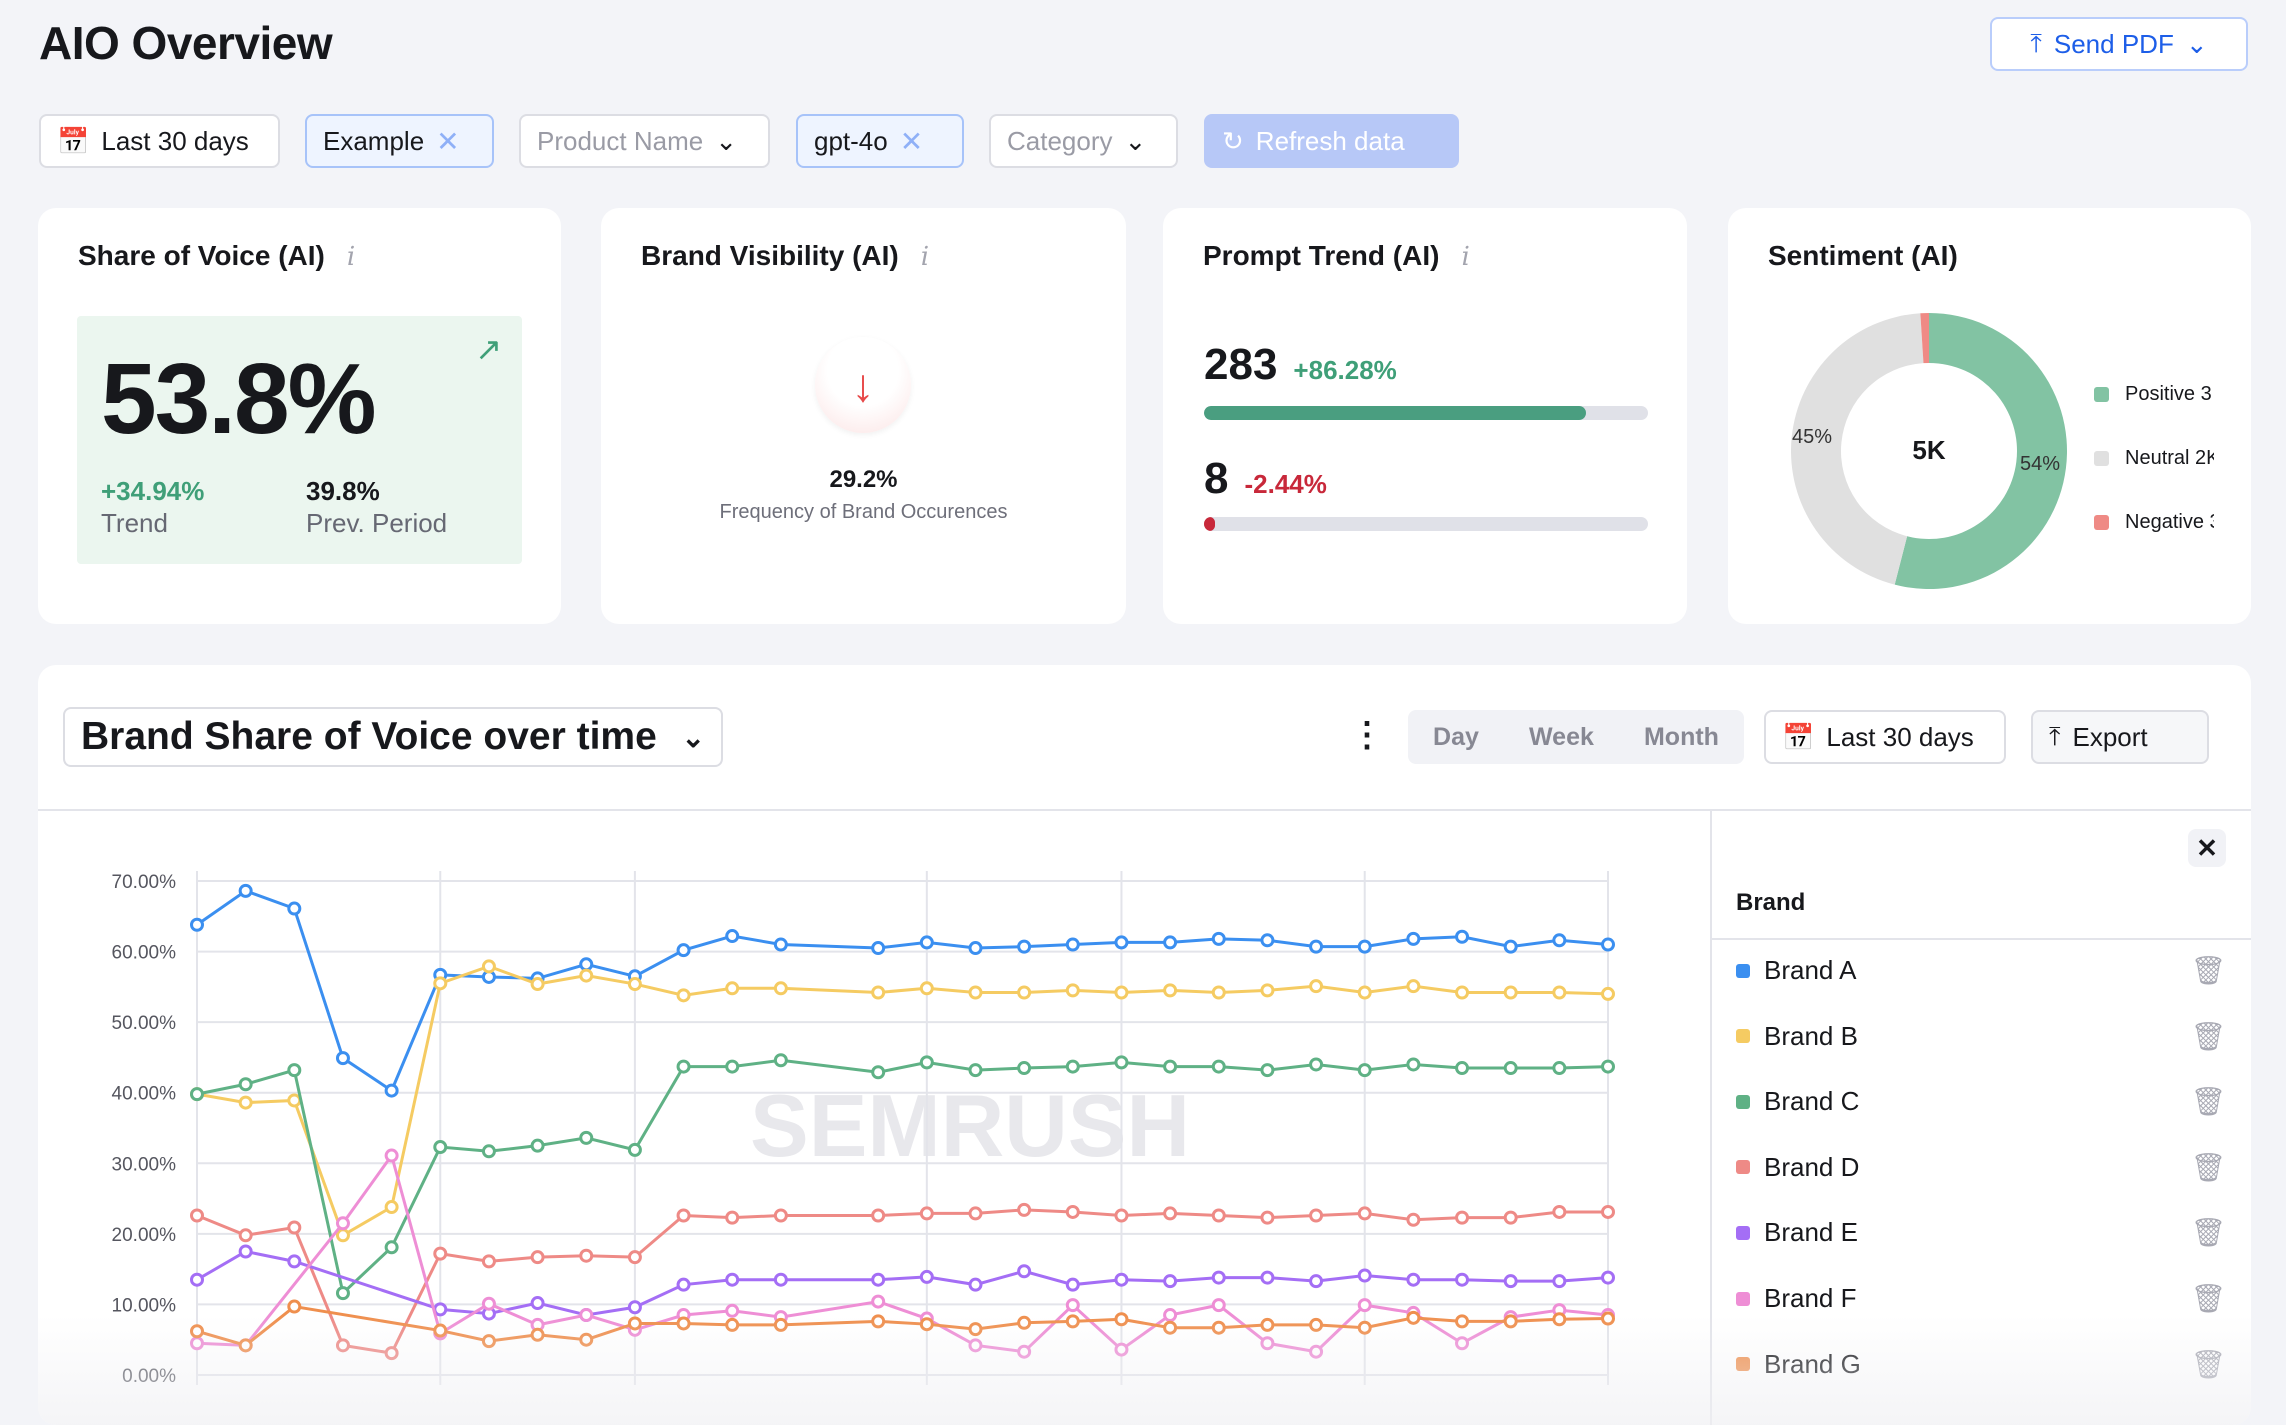 The height and width of the screenshot is (1425, 2286). I want to click on legend-positive: Positive 3, so click(2153, 394).